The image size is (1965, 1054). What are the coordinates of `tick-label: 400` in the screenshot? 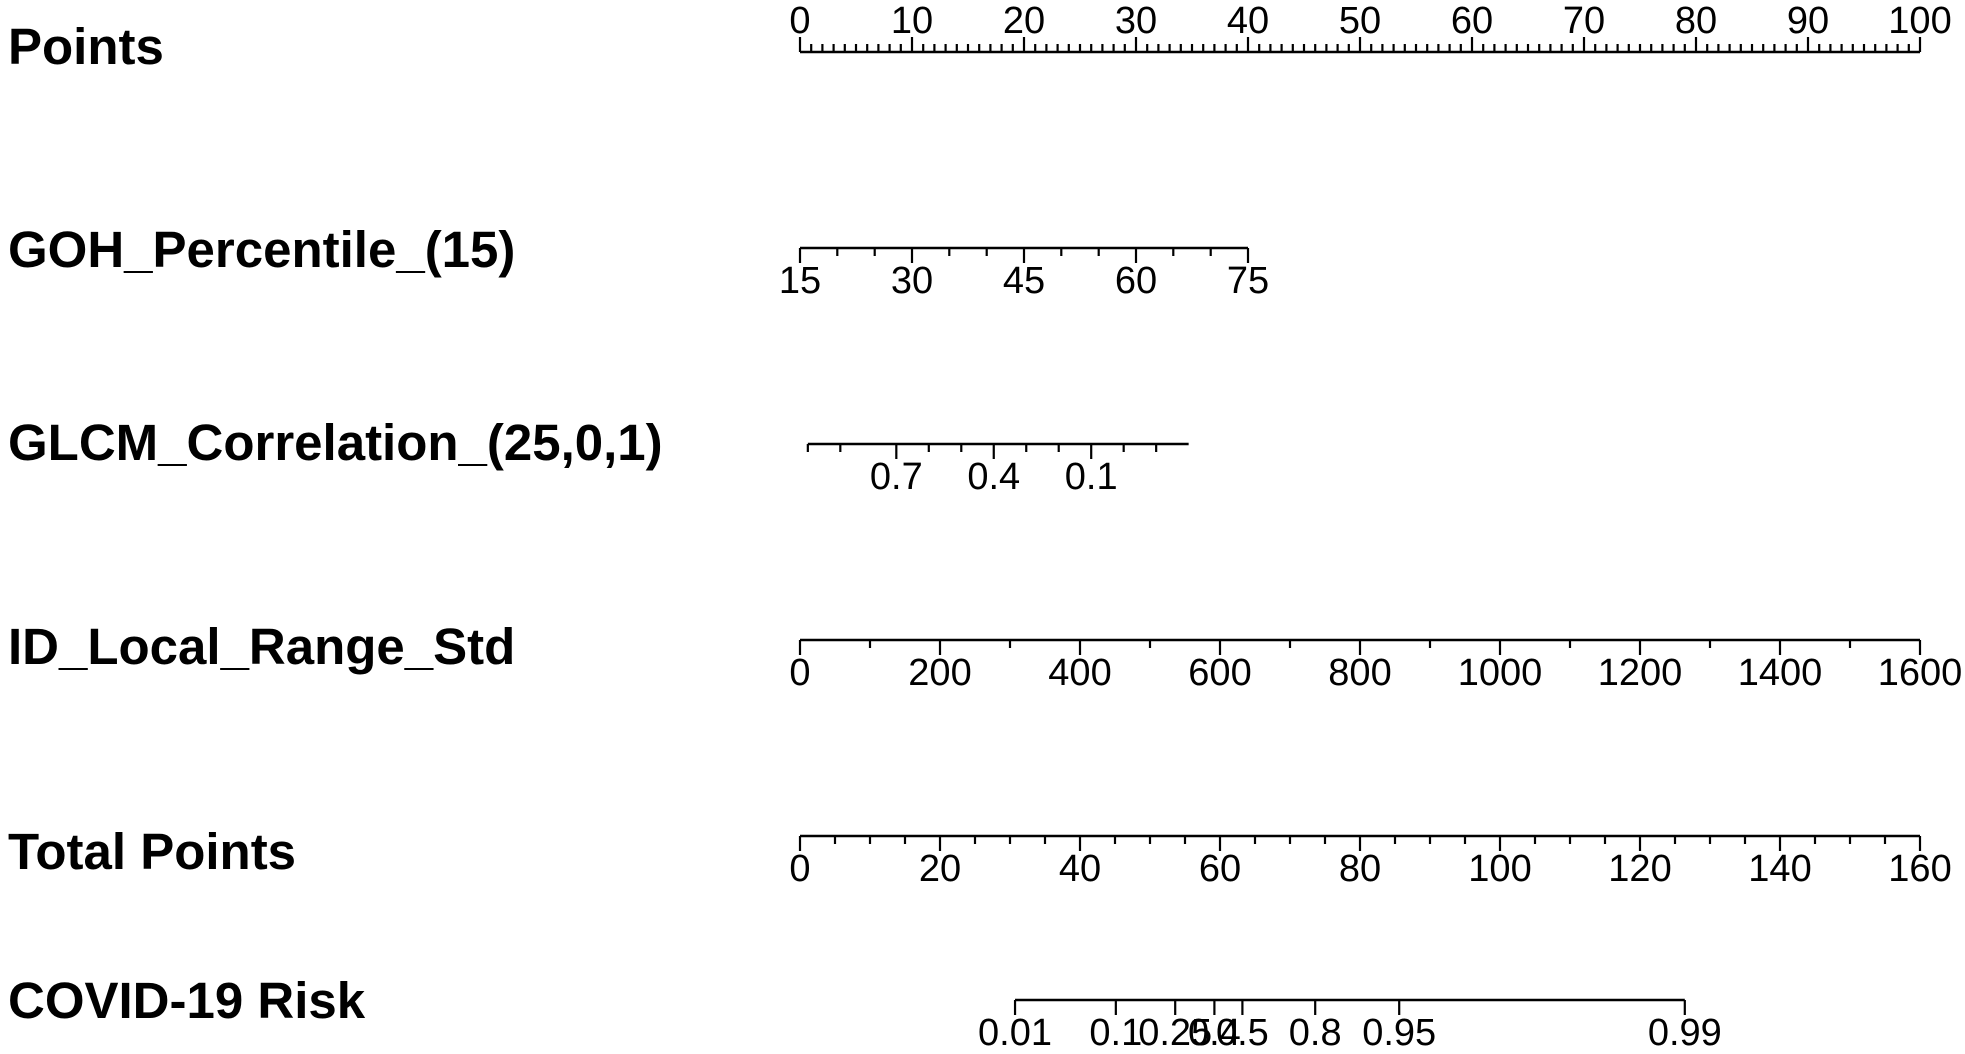 It's located at (1079, 673).